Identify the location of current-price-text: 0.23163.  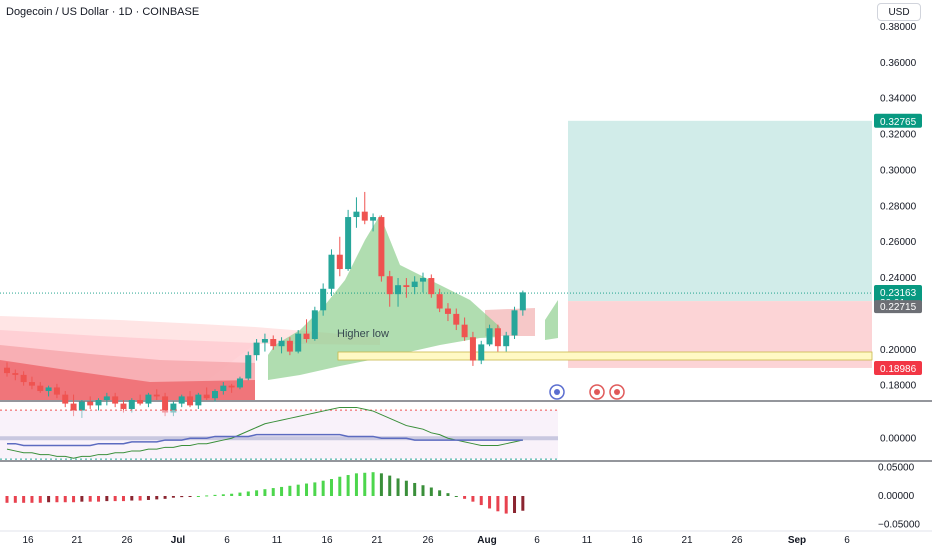
(898, 293).